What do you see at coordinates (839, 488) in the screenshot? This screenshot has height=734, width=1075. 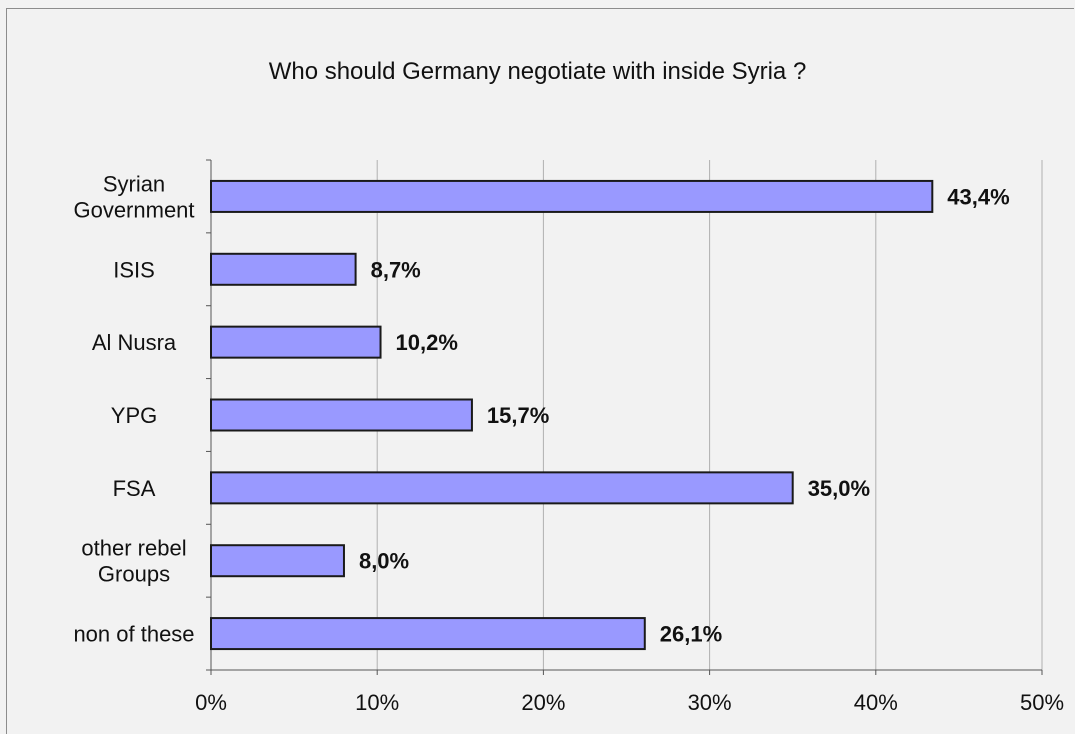 I see `data-label: 35,0%` at bounding box center [839, 488].